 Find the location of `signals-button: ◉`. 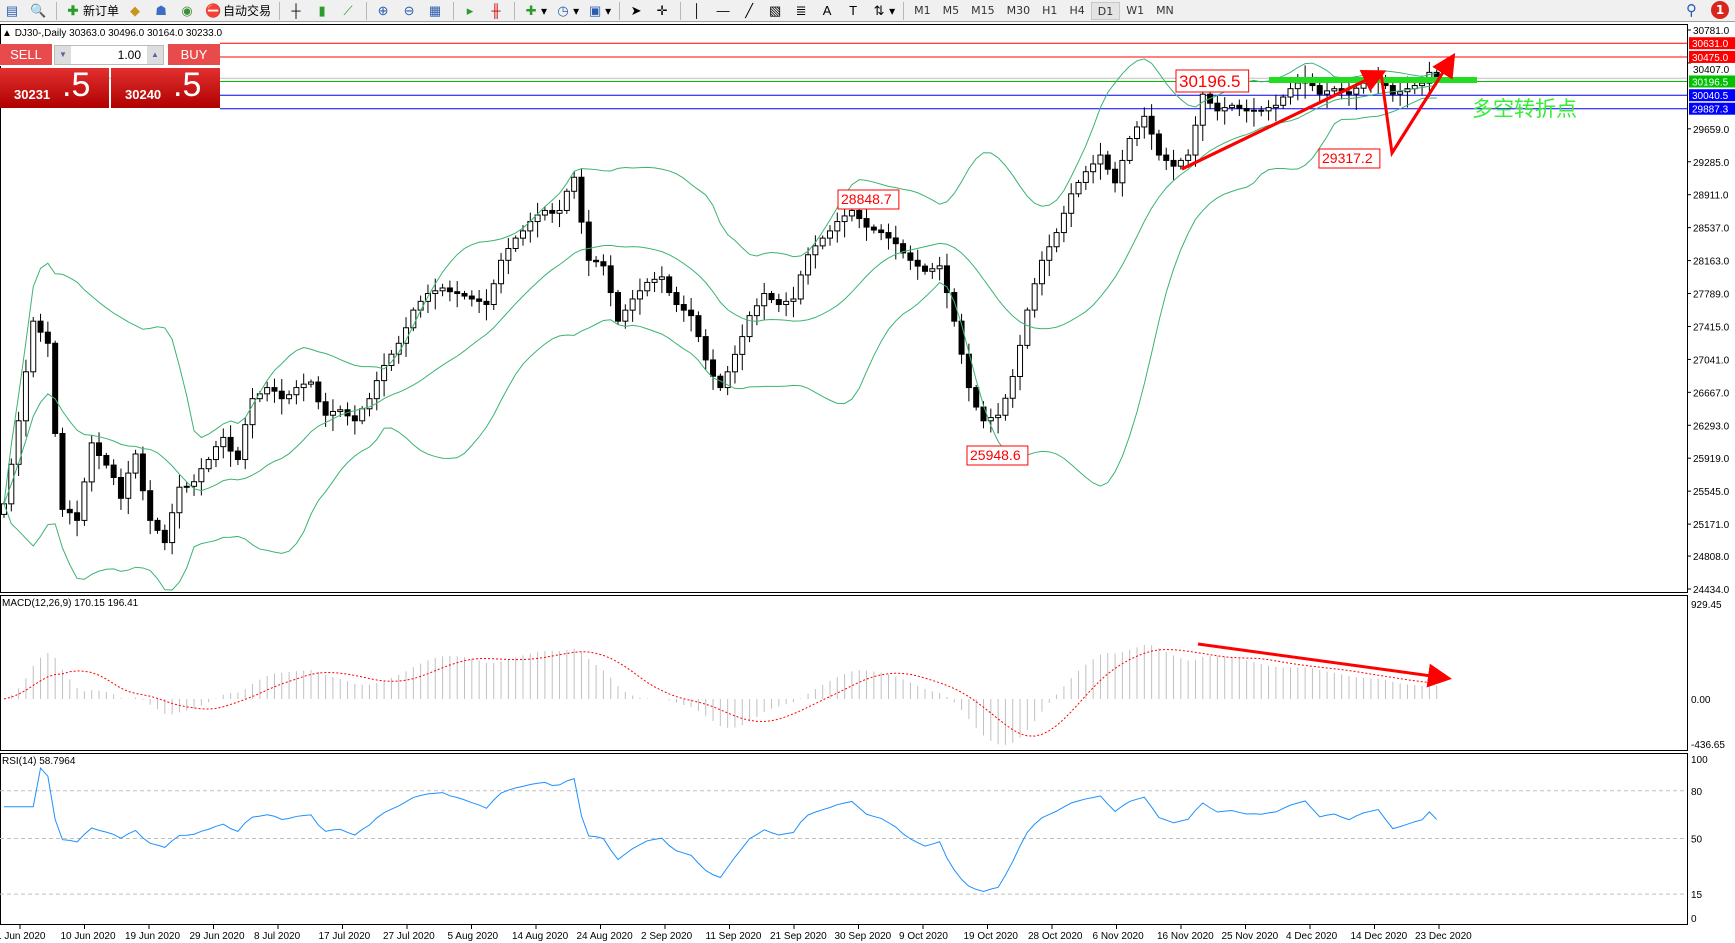

signals-button: ◉ is located at coordinates (188, 11).